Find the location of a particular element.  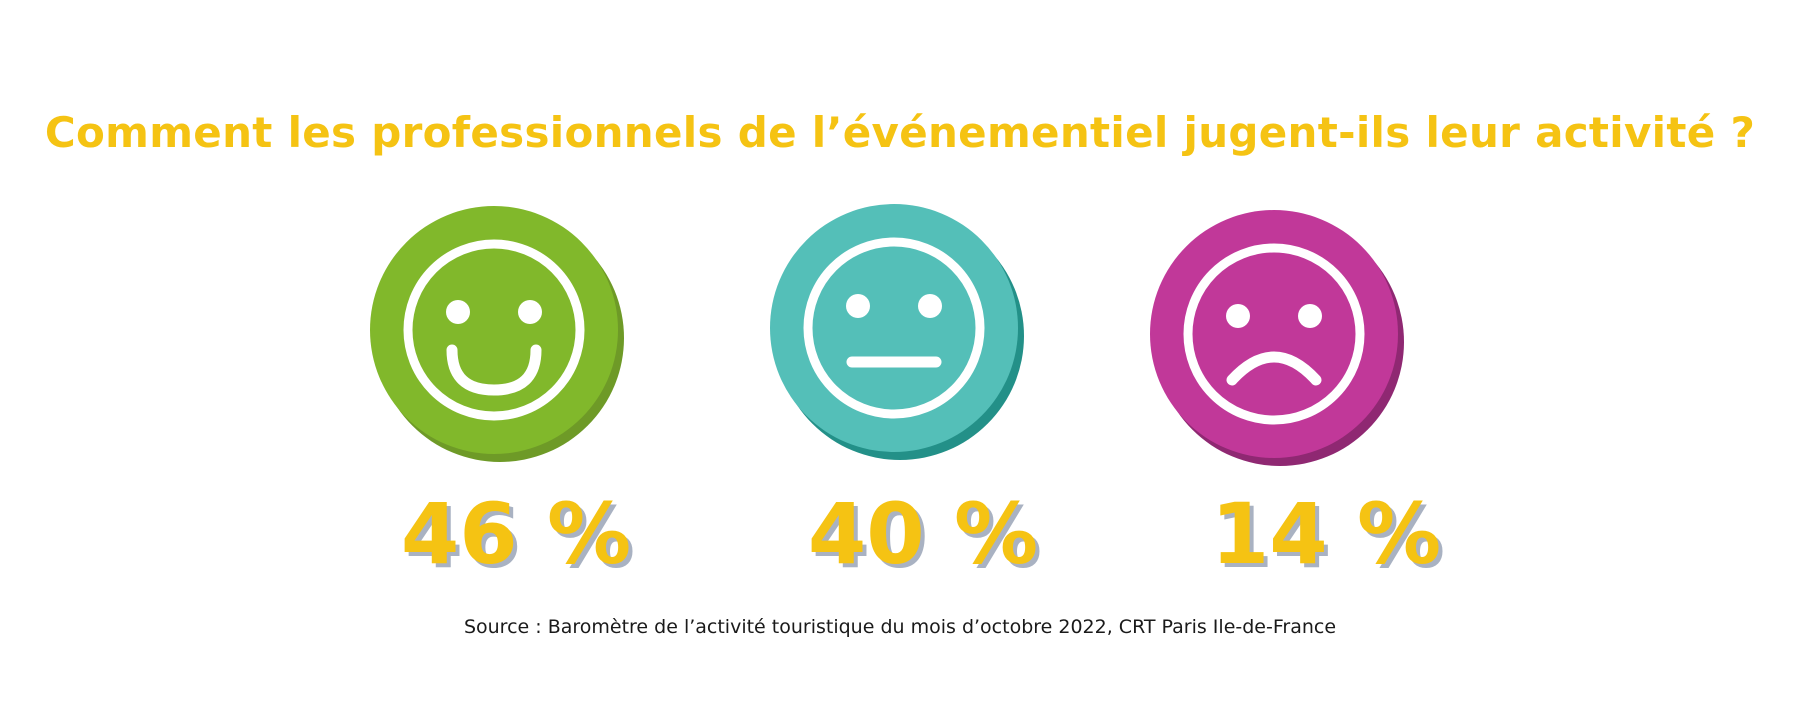

percent-neutral: 40 % is located at coordinates (923, 534).